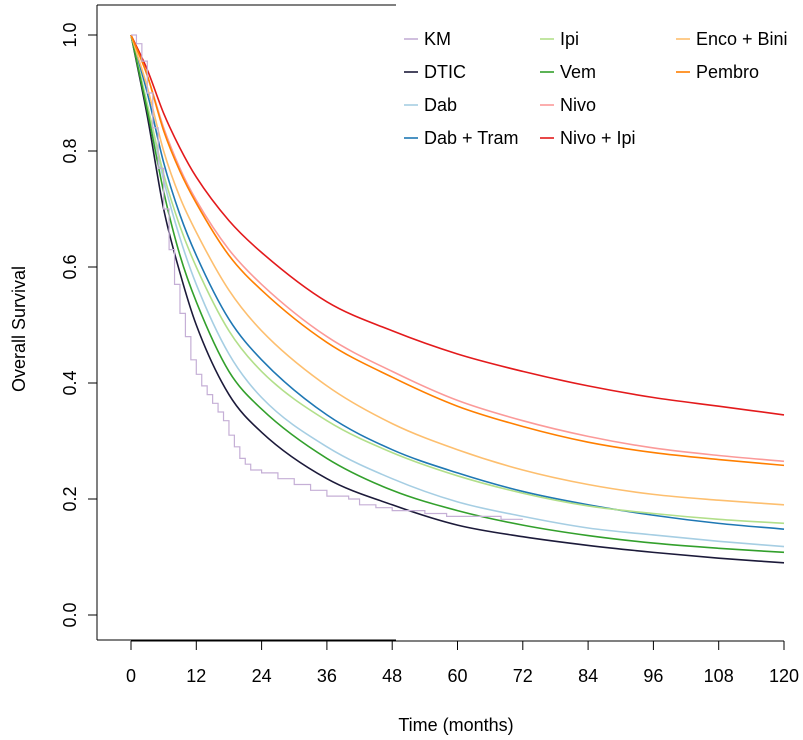  Describe the element at coordinates (457, 676) in the screenshot. I see `x-tick-label: 60` at that location.